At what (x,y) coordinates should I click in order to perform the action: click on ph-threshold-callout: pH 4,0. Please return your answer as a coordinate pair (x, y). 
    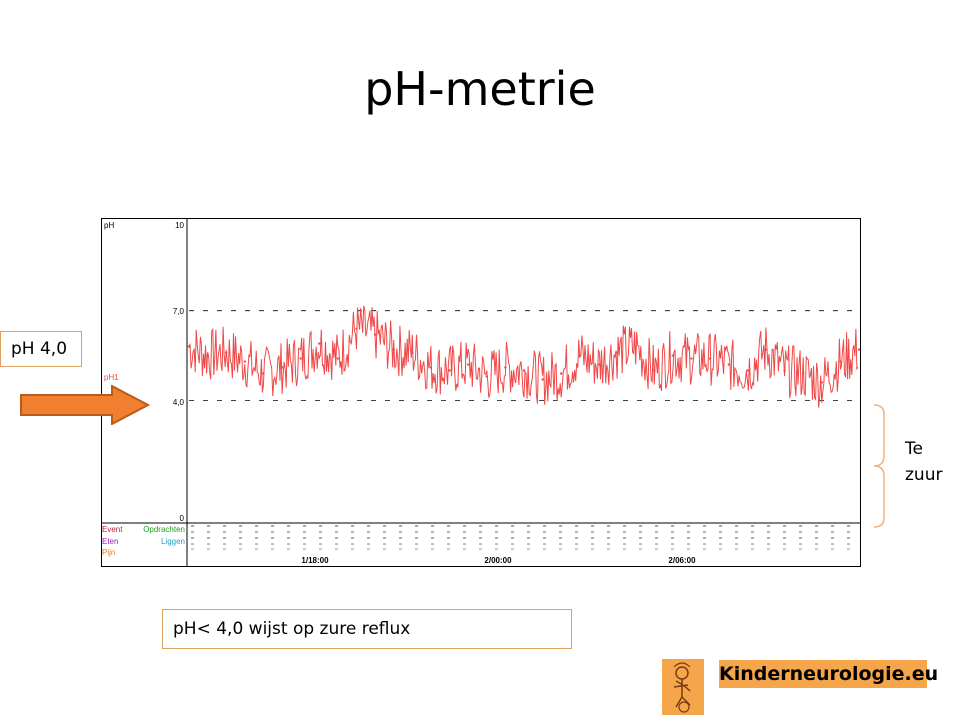
    Looking at the image, I should click on (41, 349).